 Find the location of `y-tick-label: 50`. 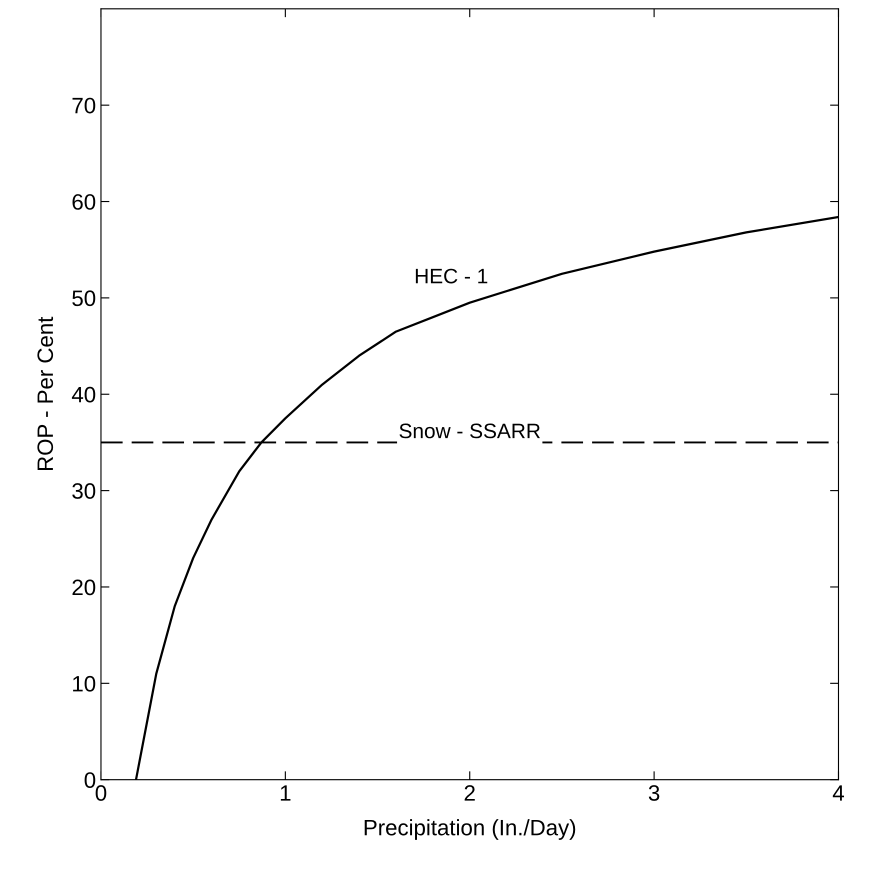

y-tick-label: 50 is located at coordinates (84, 298).